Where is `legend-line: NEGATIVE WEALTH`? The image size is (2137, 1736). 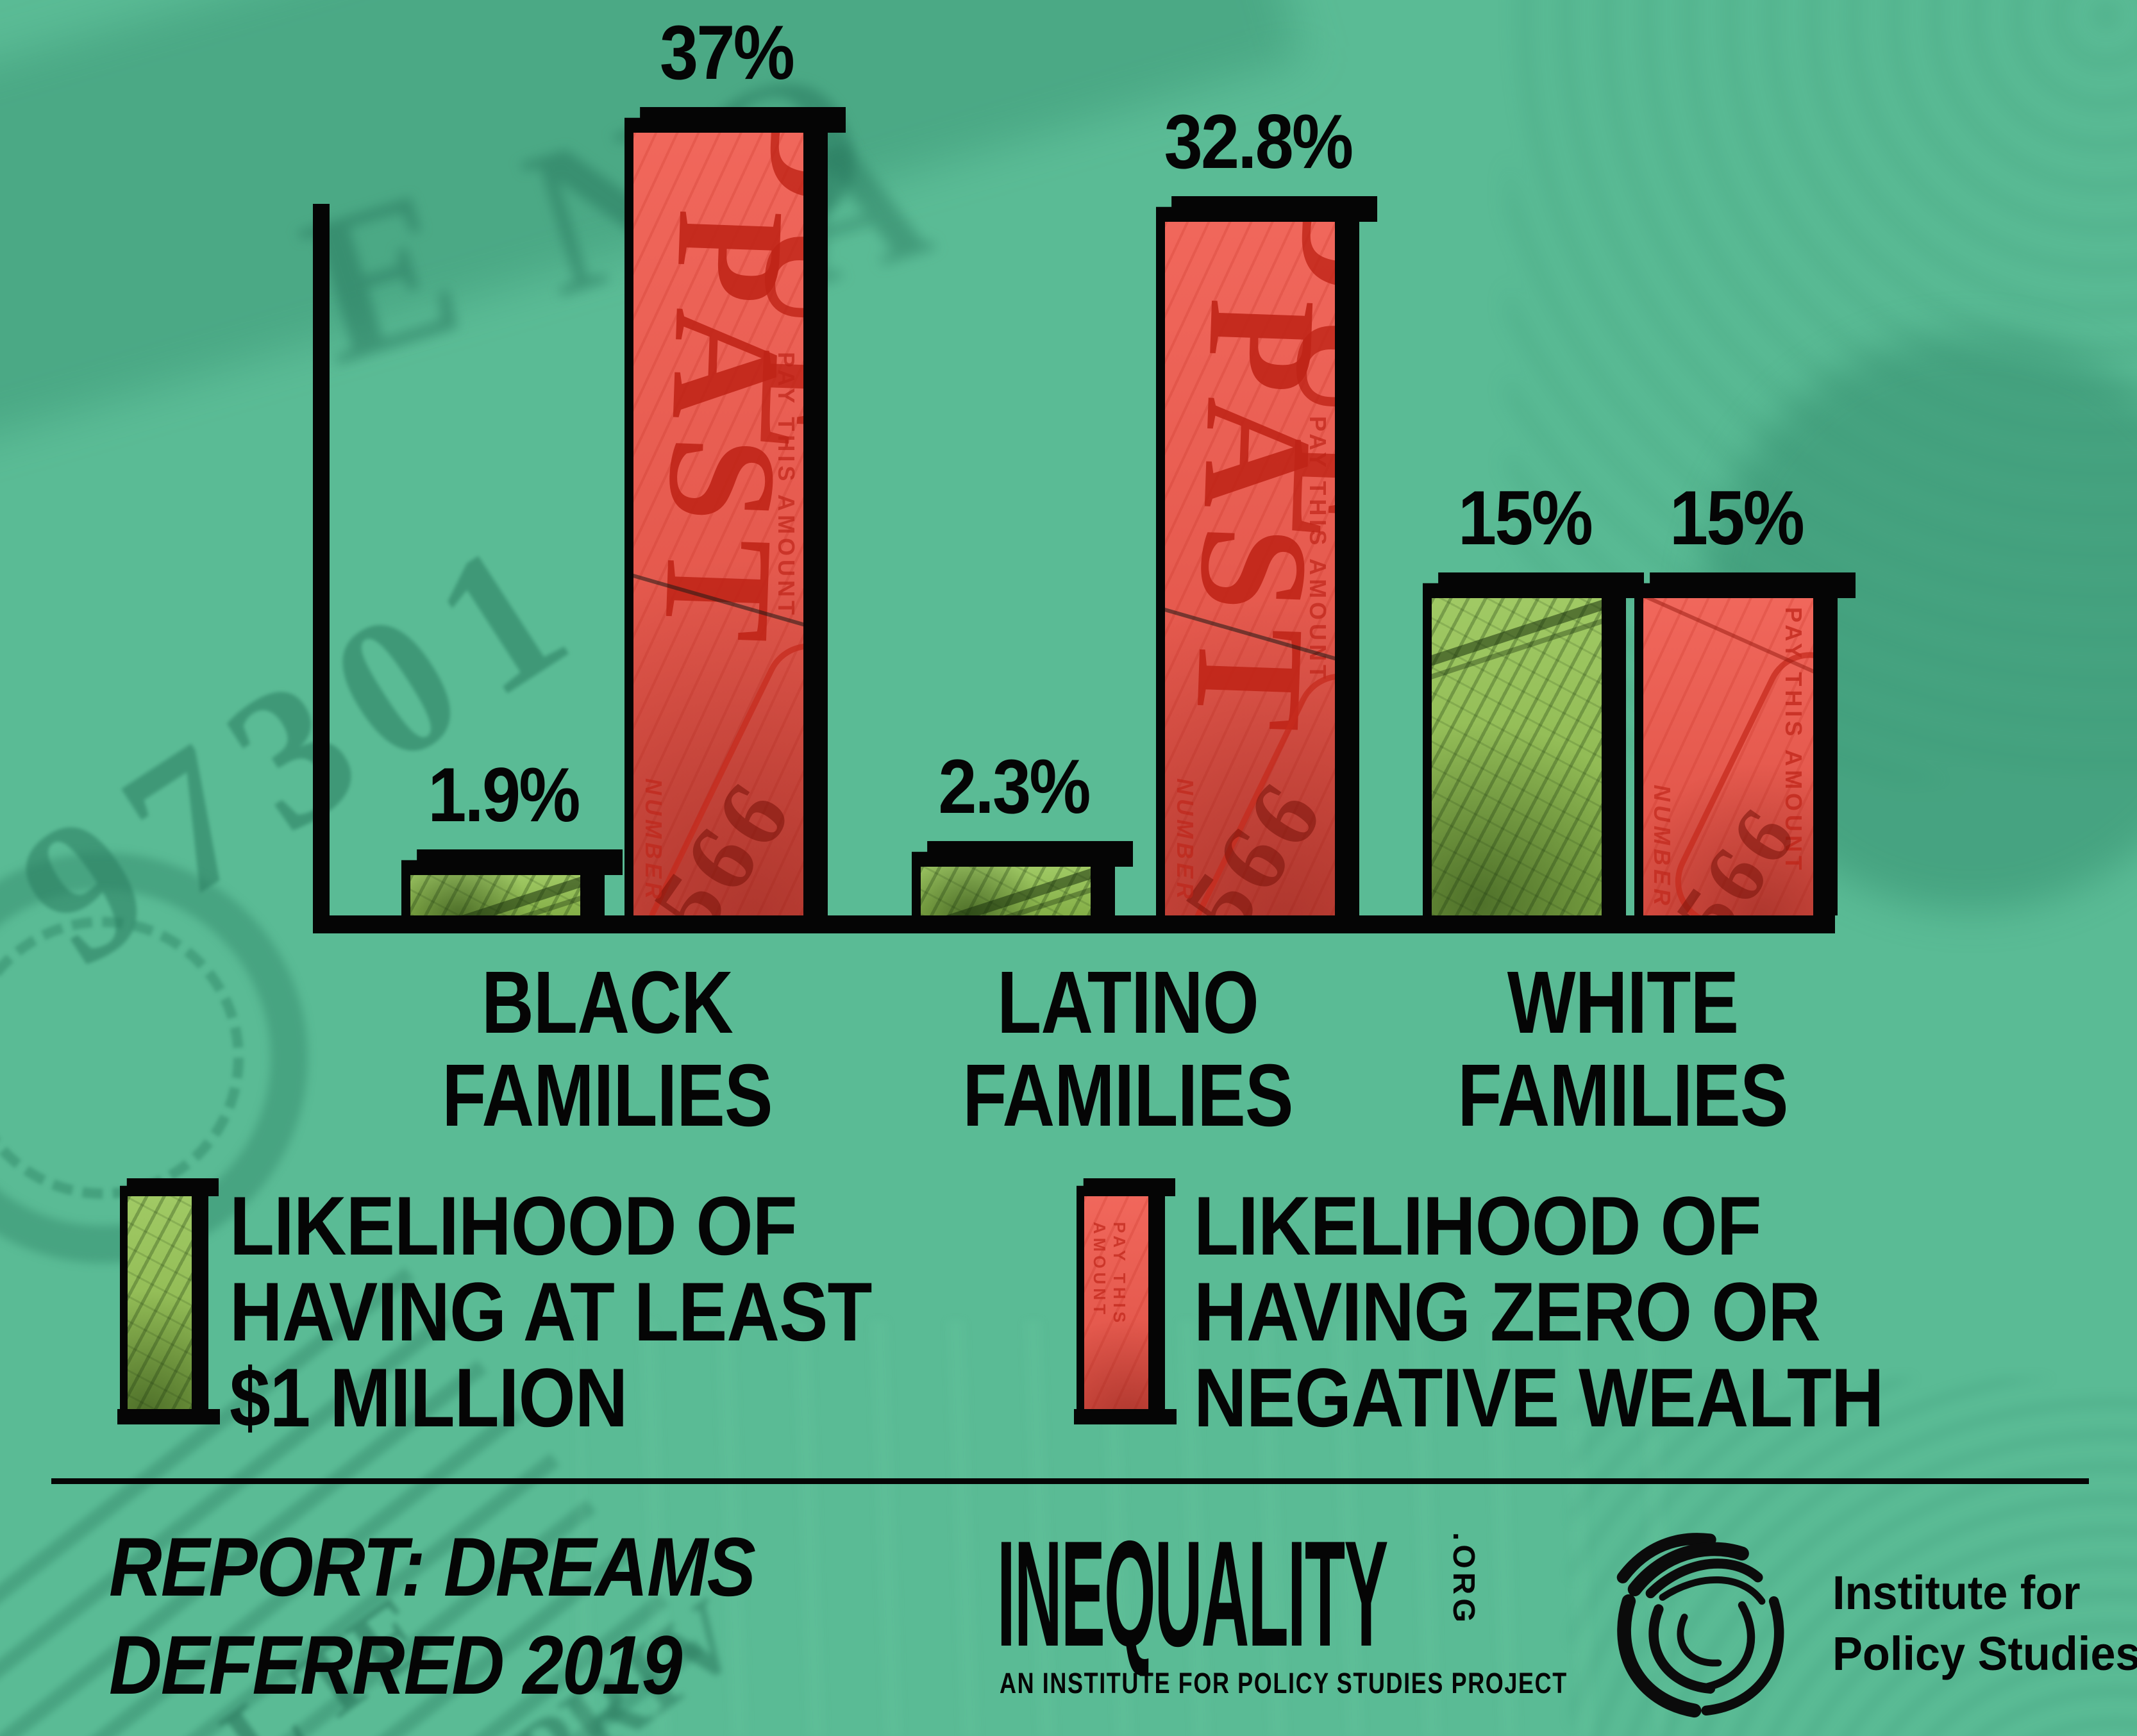
legend-line: NEGATIVE WEALTH is located at coordinates (1539, 1397).